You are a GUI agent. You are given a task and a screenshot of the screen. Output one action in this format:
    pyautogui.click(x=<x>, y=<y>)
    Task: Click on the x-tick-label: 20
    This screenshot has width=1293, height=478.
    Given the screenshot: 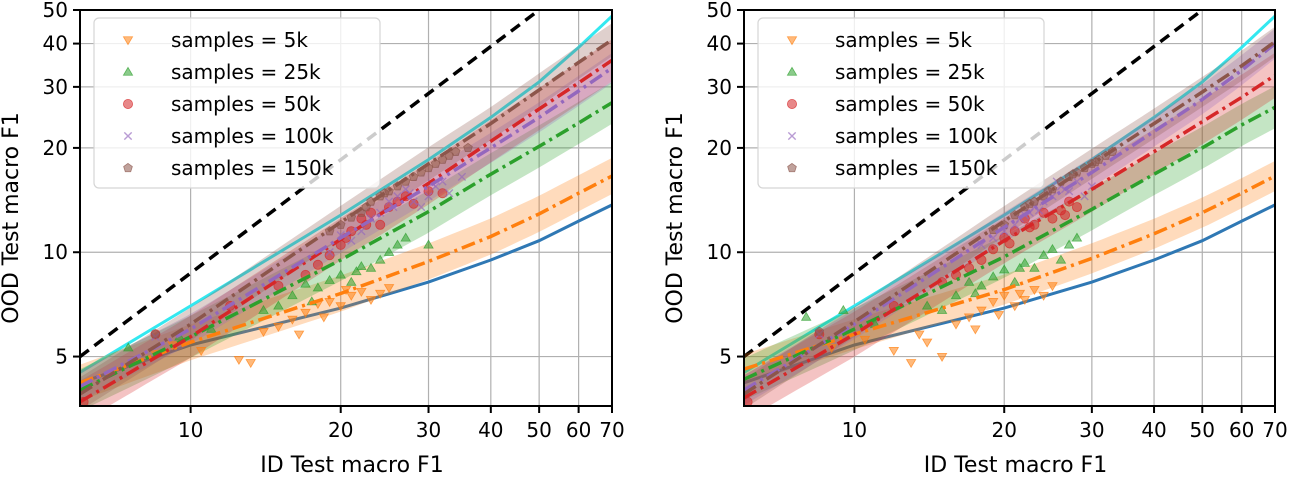 What is the action you would take?
    pyautogui.click(x=1004, y=430)
    